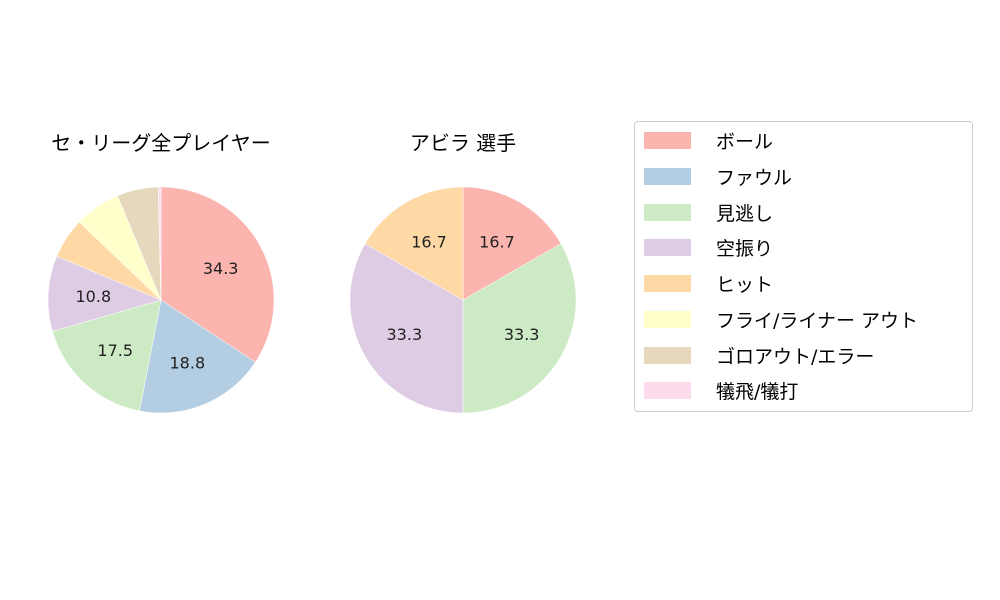  What do you see at coordinates (708, 213) in the screenshot?
I see `legend-item: 見逃し` at bounding box center [708, 213].